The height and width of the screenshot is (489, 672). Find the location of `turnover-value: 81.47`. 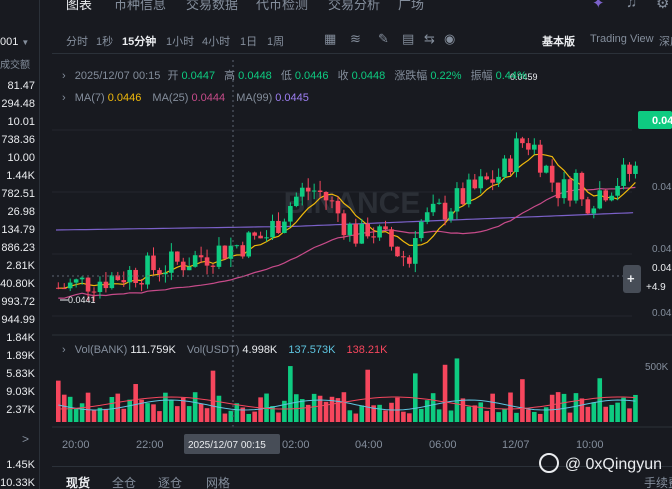

turnover-value: 81.47 is located at coordinates (21, 86).